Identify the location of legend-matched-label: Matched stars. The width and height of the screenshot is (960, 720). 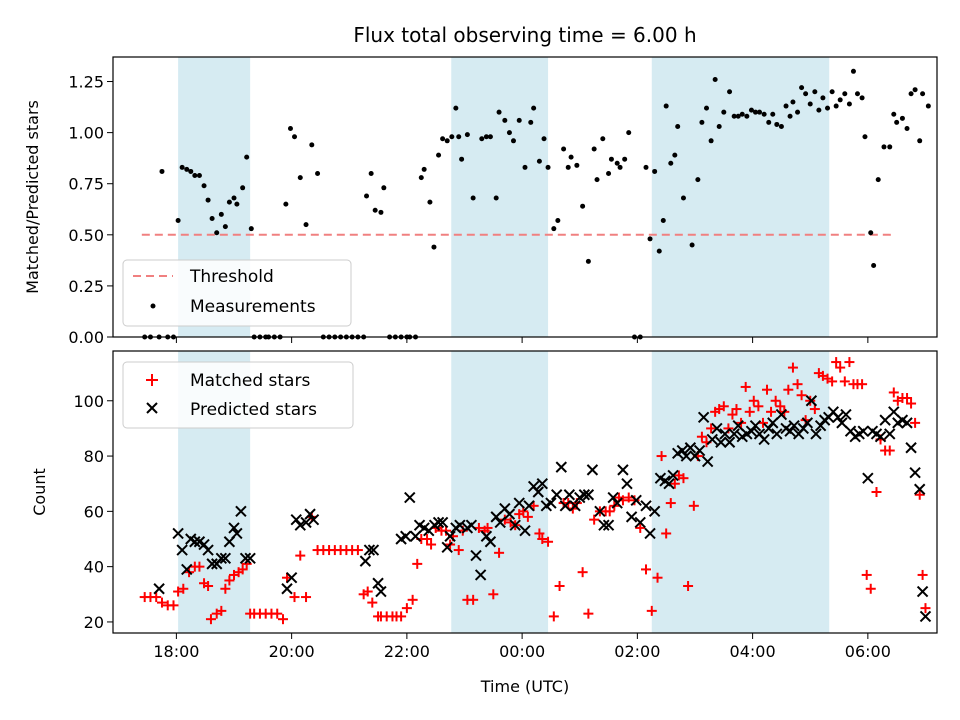
(250, 381).